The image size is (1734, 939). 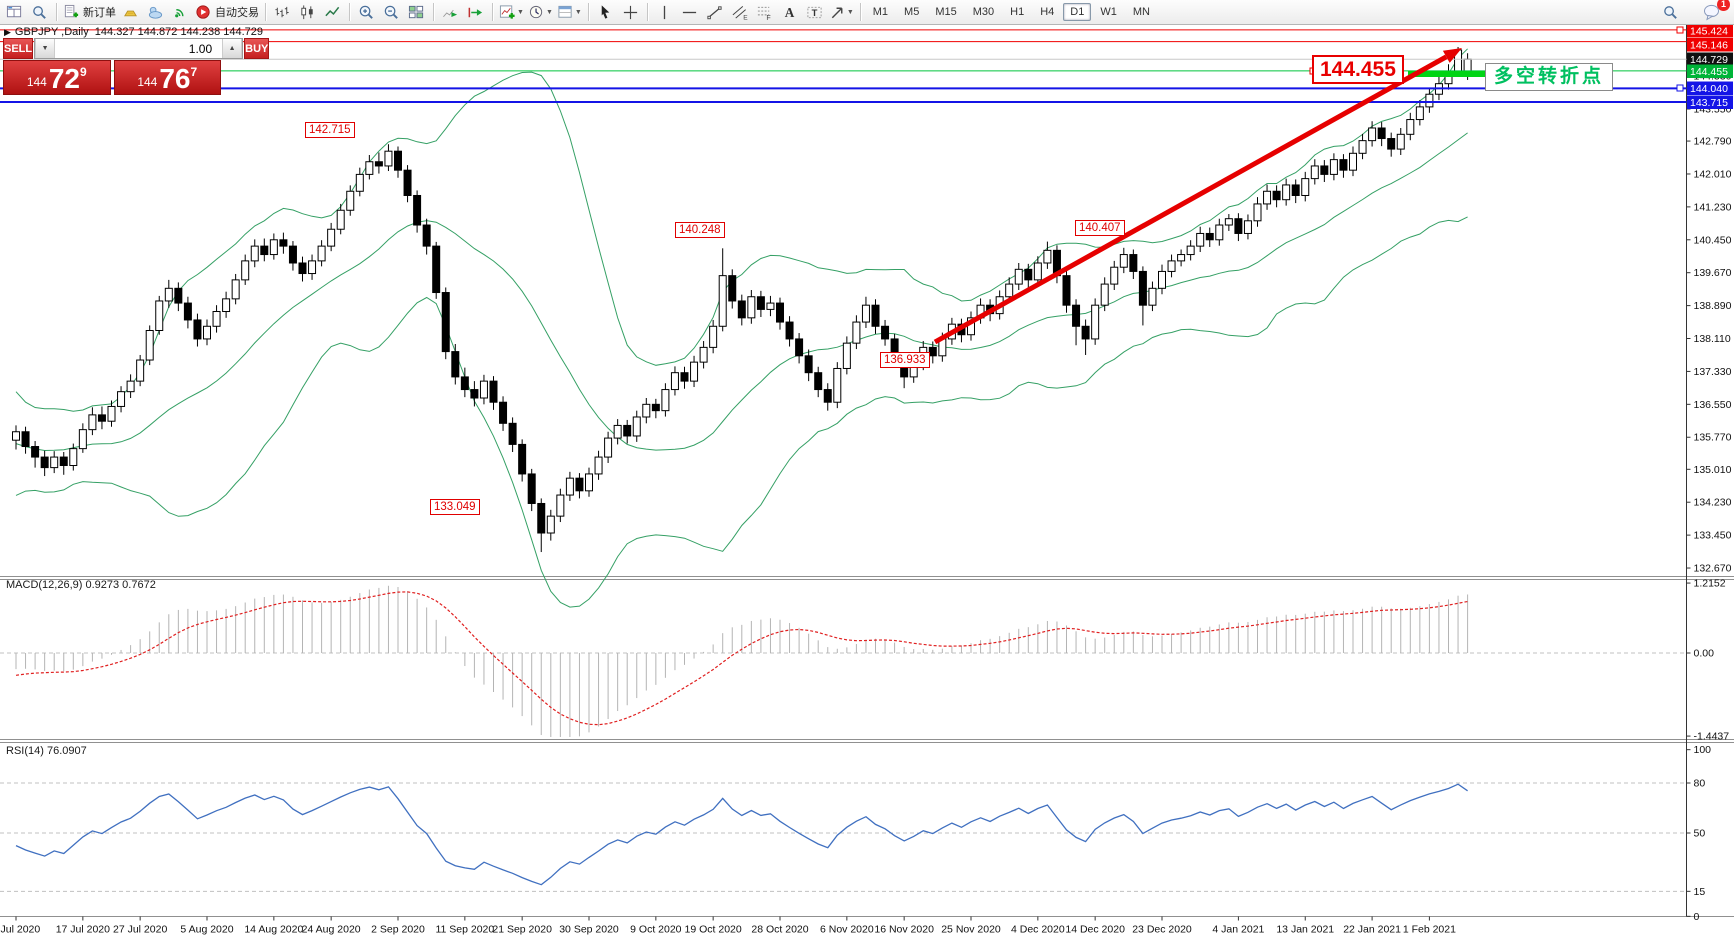 What do you see at coordinates (1670, 12) in the screenshot?
I see `search-icon` at bounding box center [1670, 12].